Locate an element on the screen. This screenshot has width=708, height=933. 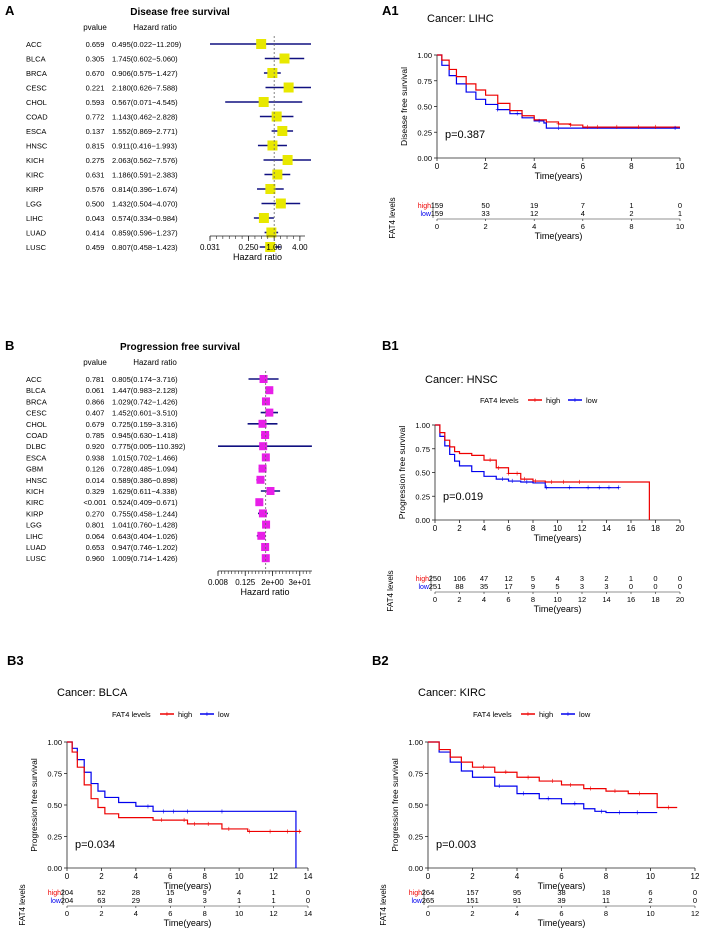
risk-count-high: 12 is located at coordinates (508, 578).